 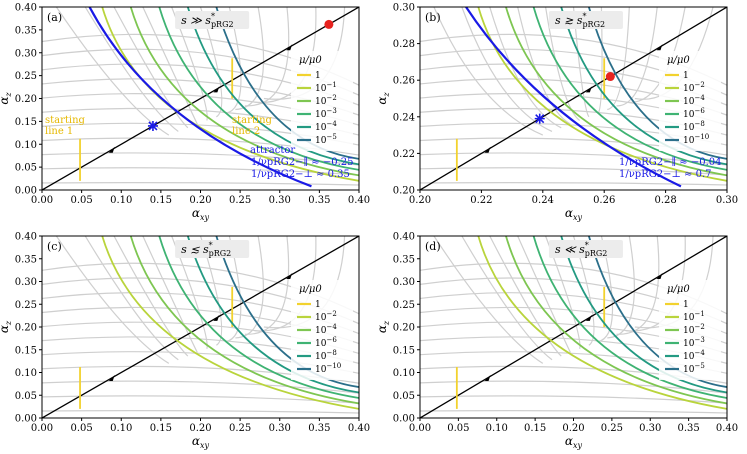 I want to click on x-tick-label: 0.40, so click(x=359, y=200).